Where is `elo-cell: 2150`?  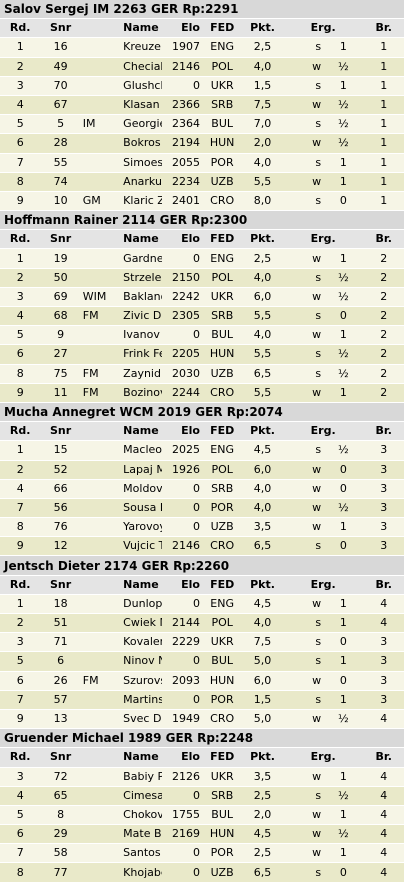
elo-cell: 2150 is located at coordinates (181, 278).